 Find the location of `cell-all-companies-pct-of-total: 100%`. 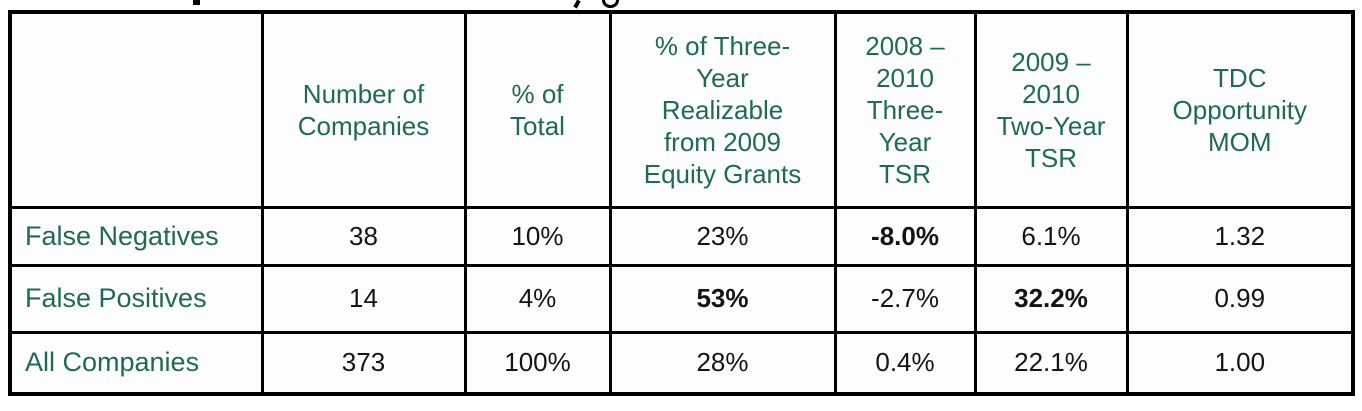

cell-all-companies-pct-of-total: 100% is located at coordinates (537, 363).